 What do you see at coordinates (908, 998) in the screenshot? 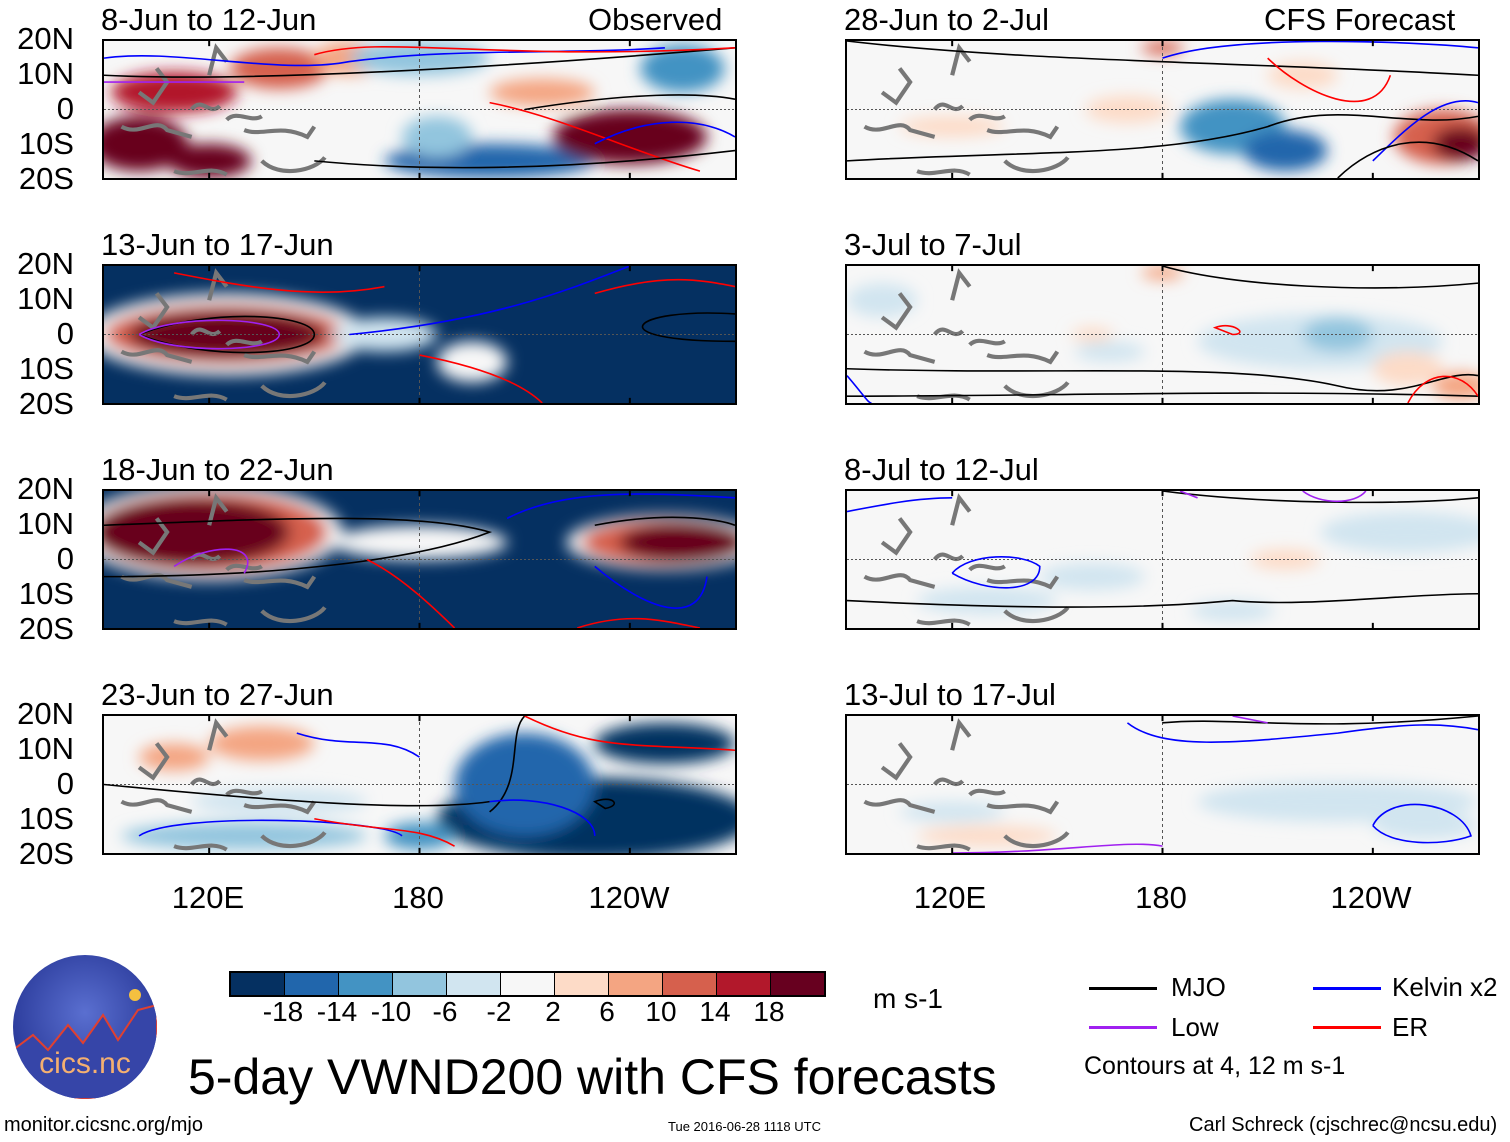
I see `colorbar-units: m s-1` at bounding box center [908, 998].